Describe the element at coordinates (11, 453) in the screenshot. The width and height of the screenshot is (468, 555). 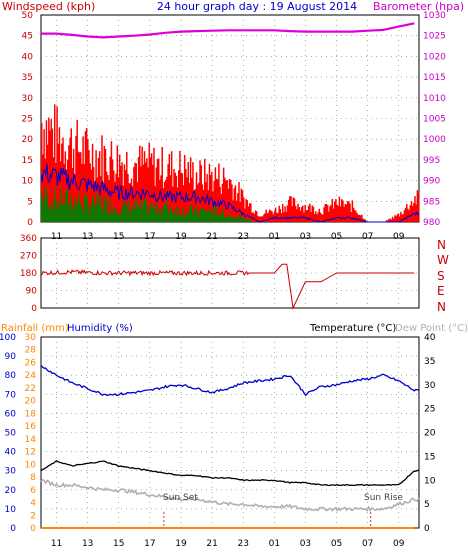
I see `humidity-y-tick-4: 40` at that location.